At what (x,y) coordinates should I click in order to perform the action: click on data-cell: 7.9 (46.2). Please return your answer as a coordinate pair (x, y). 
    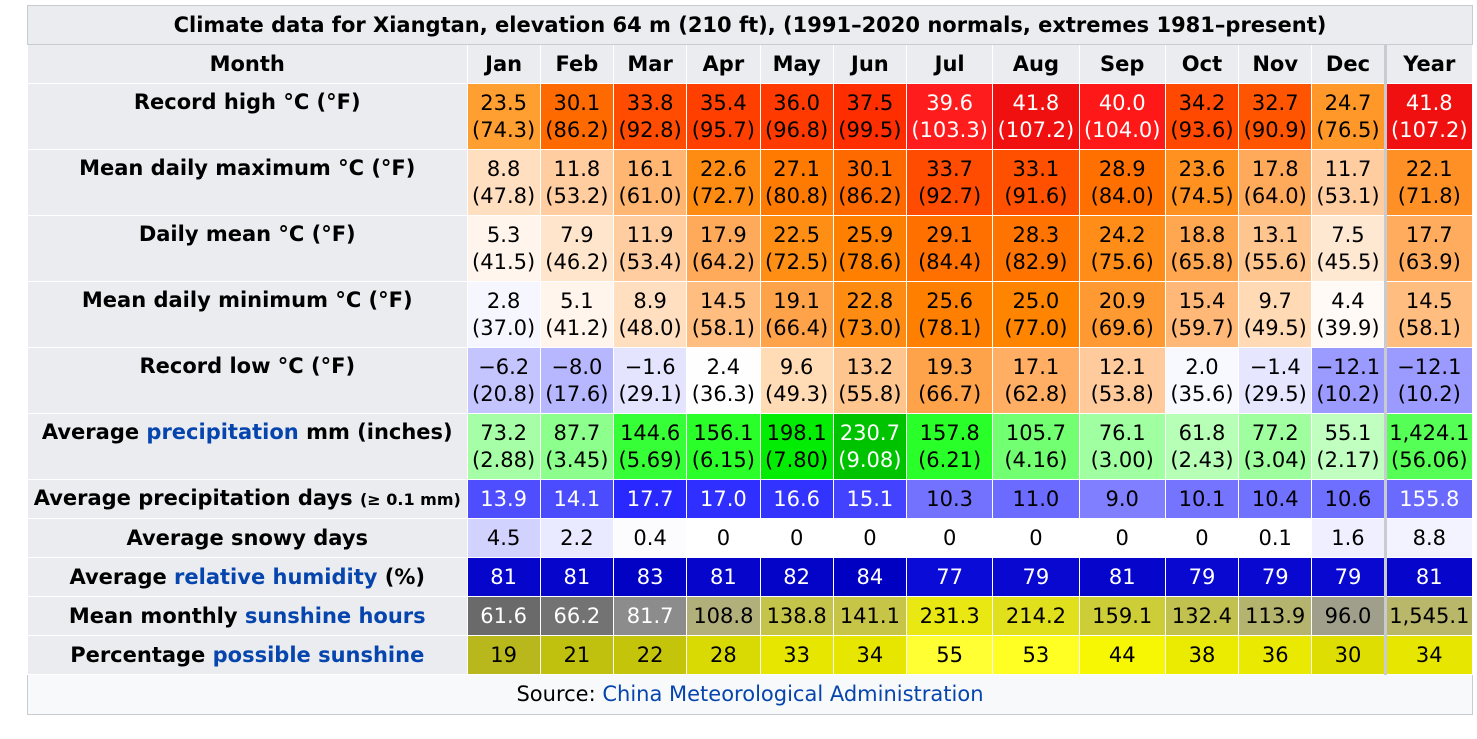
    Looking at the image, I should click on (577, 248).